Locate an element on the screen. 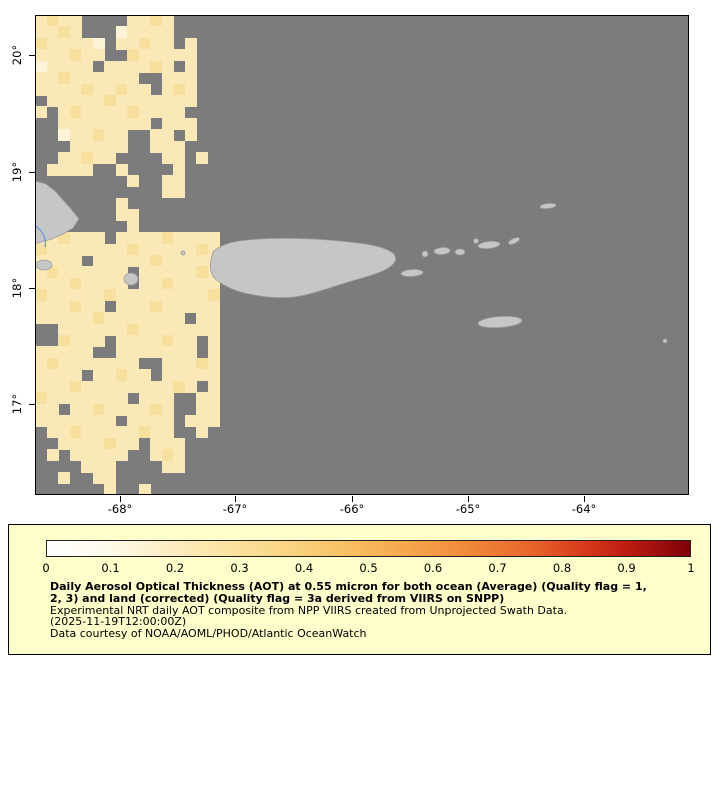  y-tick-label: 20° is located at coordinates (17, 55).